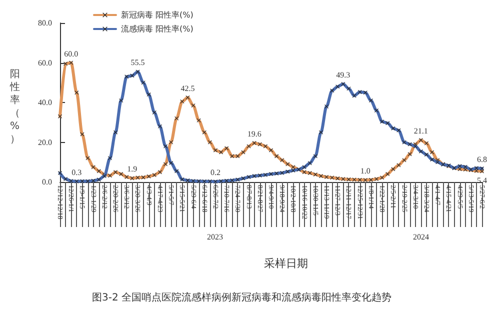 This screenshot has width=500, height=313. Describe the element at coordinates (365, 171) in the screenshot. I see `data-label: 1.0` at that location.